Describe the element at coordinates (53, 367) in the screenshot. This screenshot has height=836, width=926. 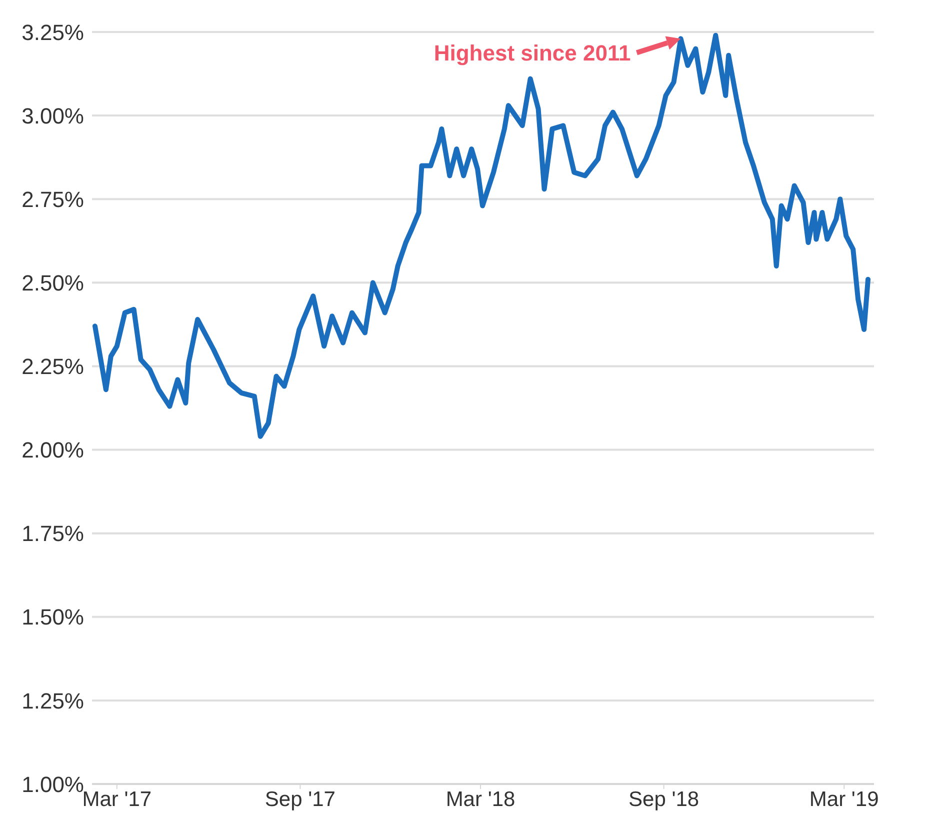
I see `y-tick-label: 2.25%` at that location.